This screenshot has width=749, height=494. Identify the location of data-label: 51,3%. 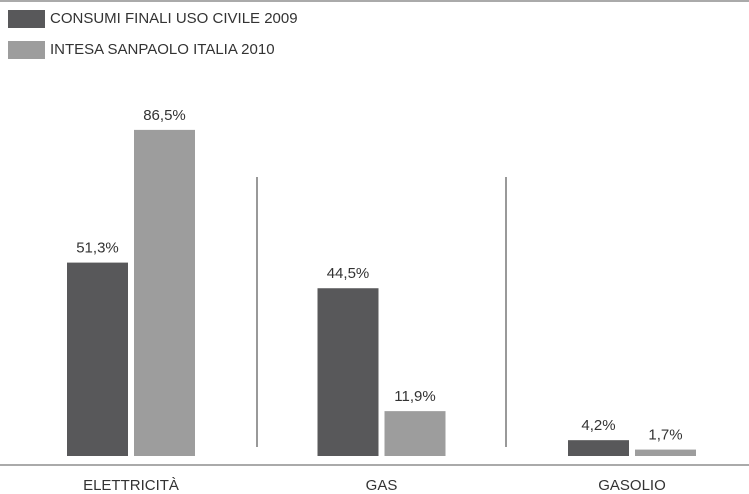
(97, 248).